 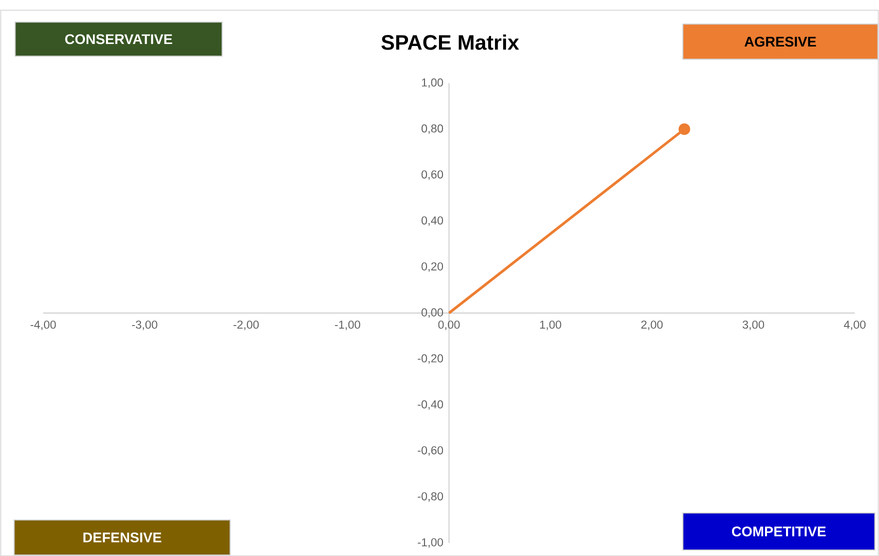 I want to click on x-tick-label: 0,00, so click(x=449, y=325).